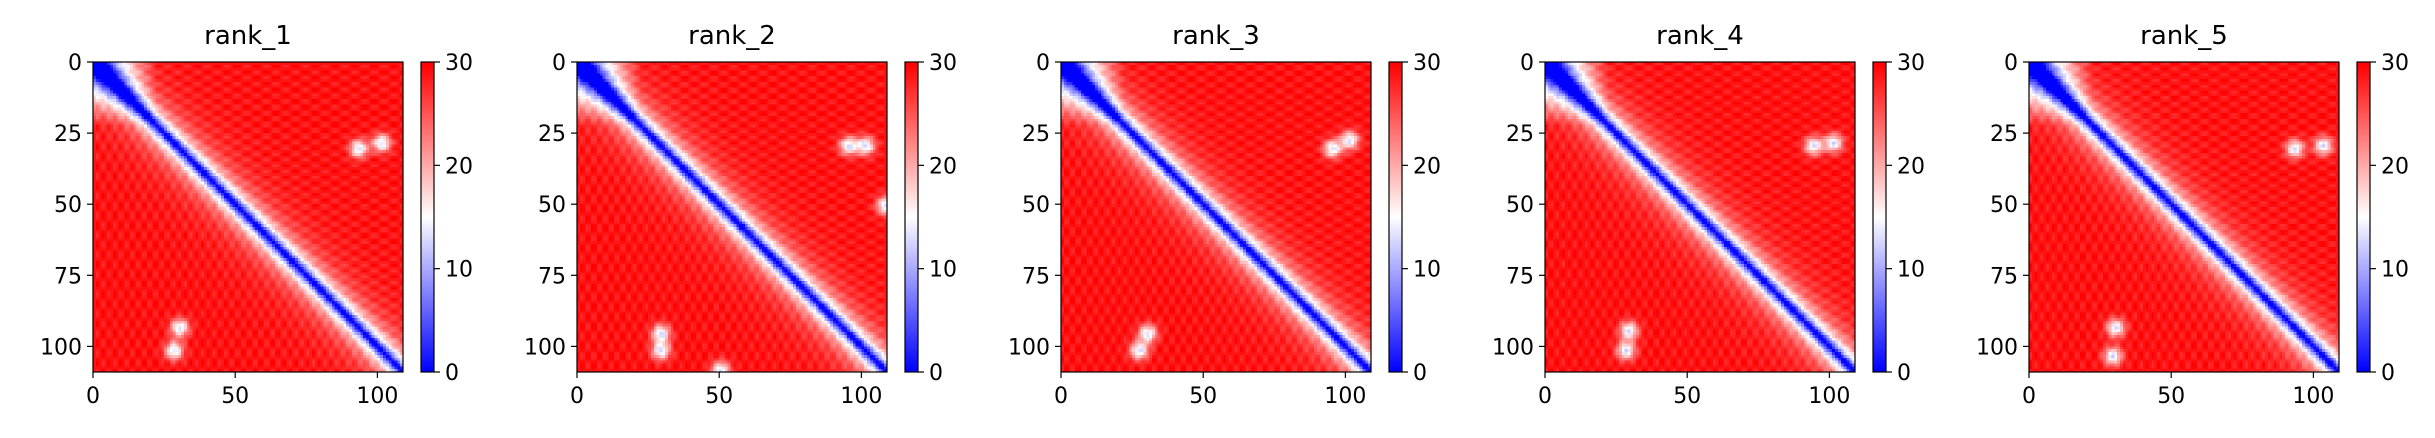 The width and height of the screenshot is (2435, 438). What do you see at coordinates (1700, 36) in the screenshot?
I see `panel-title: rank_4` at bounding box center [1700, 36].